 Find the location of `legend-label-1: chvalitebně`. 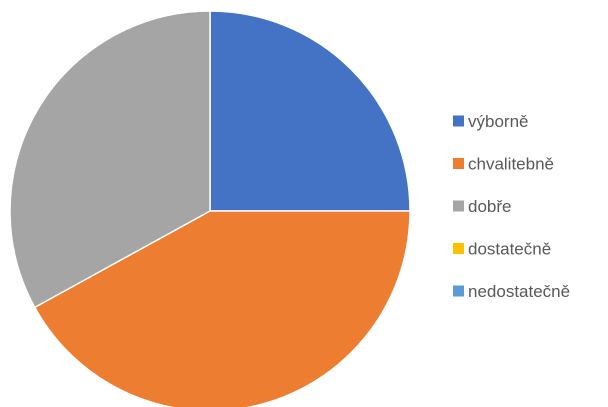

legend-label-1: chvalitebně is located at coordinates (511, 164).